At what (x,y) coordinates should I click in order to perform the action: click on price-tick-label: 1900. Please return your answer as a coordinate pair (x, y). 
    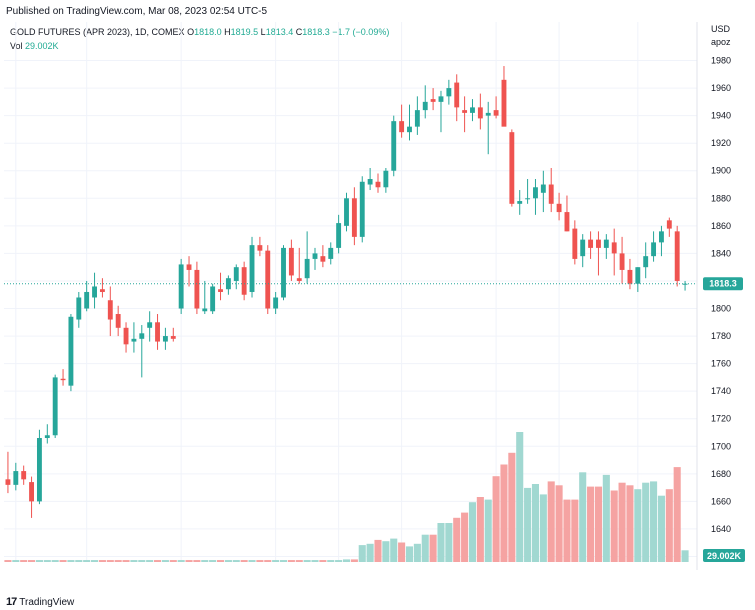
    Looking at the image, I should click on (721, 171).